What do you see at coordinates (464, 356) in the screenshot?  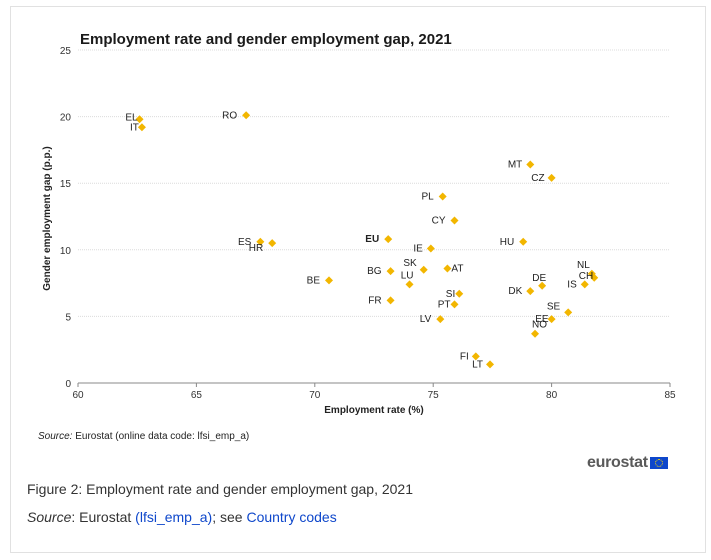 I see `data-label-fi: FI` at bounding box center [464, 356].